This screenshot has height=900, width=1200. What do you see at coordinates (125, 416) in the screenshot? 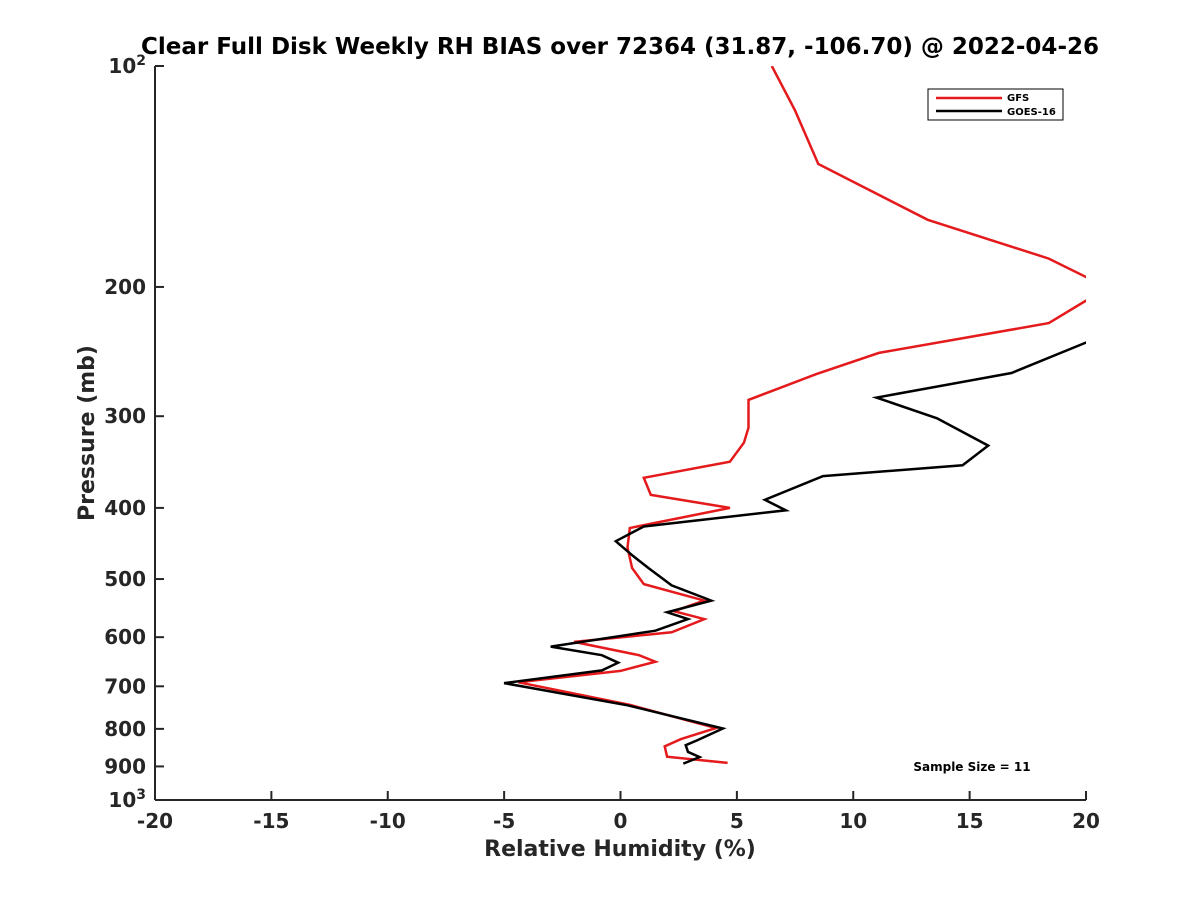
I see `y-tick-label: 300` at bounding box center [125, 416].